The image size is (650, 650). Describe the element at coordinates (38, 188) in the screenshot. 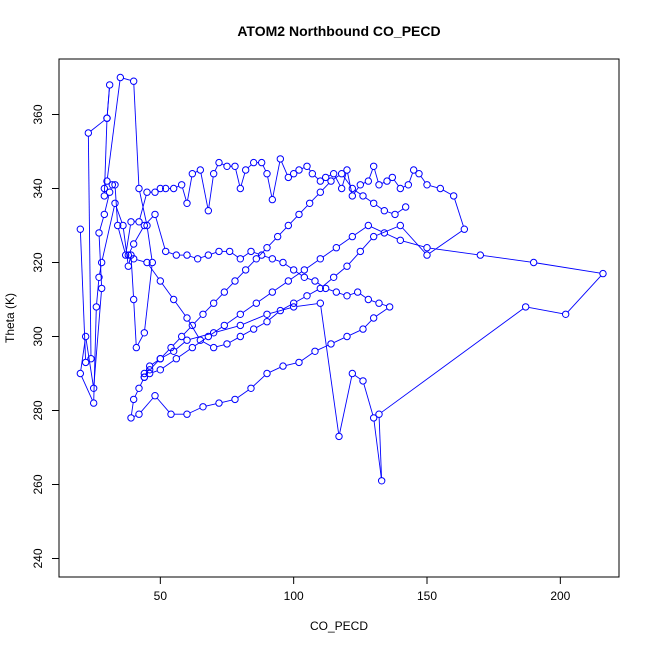

I see `y-tick-label: 340` at that location.